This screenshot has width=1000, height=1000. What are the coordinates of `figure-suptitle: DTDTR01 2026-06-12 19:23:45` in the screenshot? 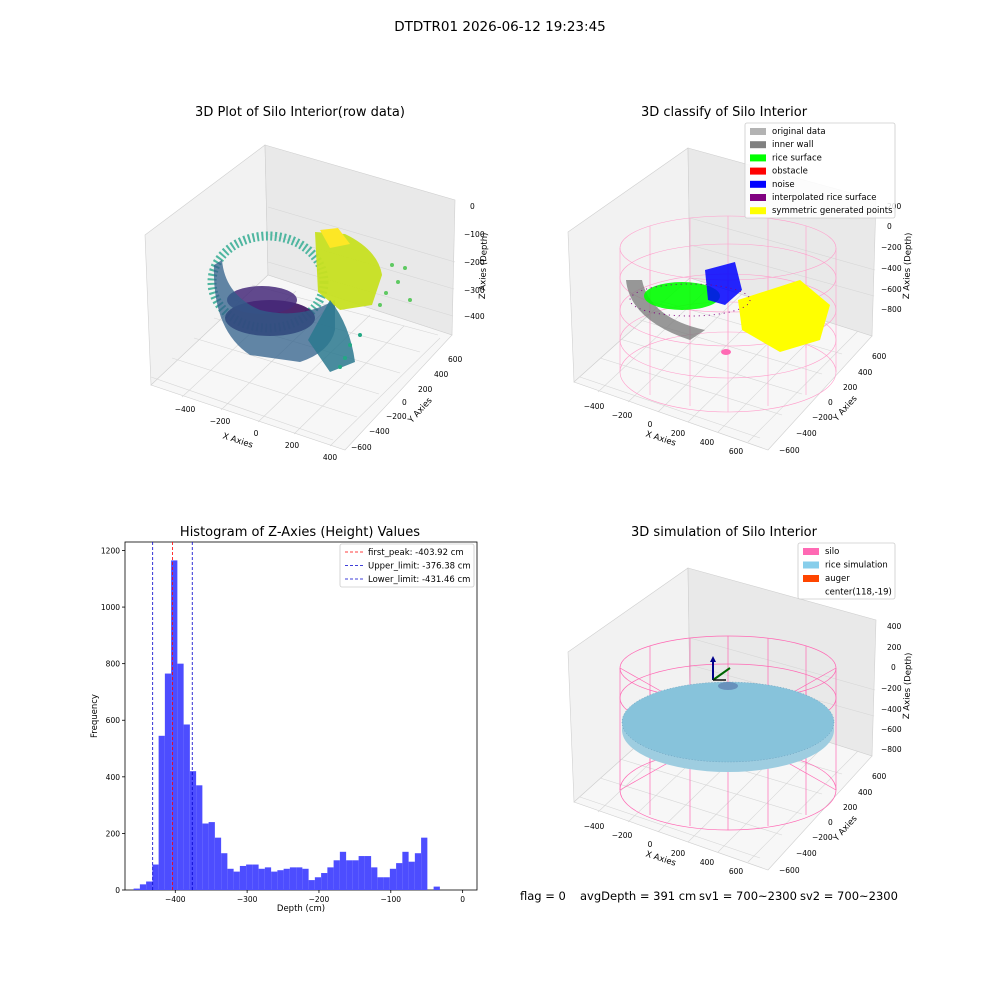 It's located at (500, 27).